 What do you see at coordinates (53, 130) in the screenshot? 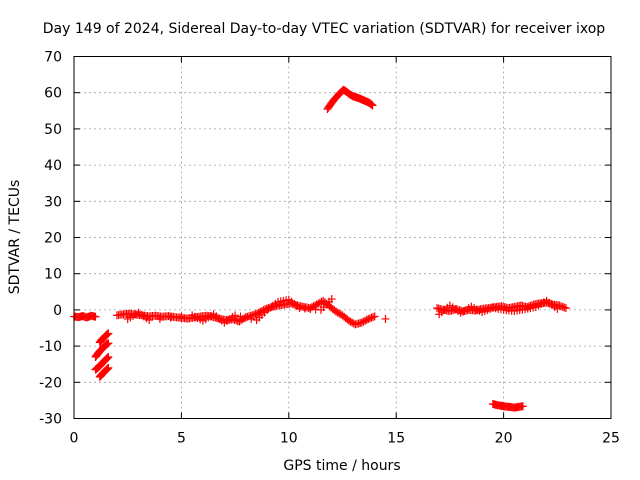
I see `y-tick-label: 50` at bounding box center [53, 130].